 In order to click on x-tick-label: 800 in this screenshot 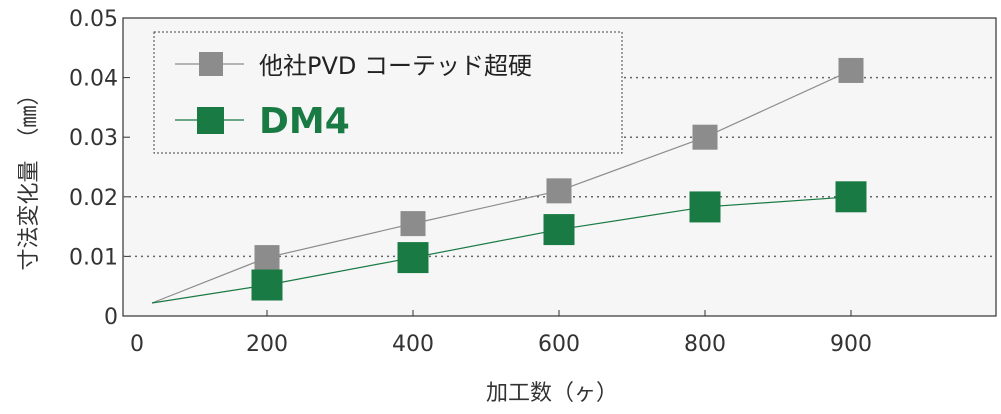, I will do `click(705, 344)`.